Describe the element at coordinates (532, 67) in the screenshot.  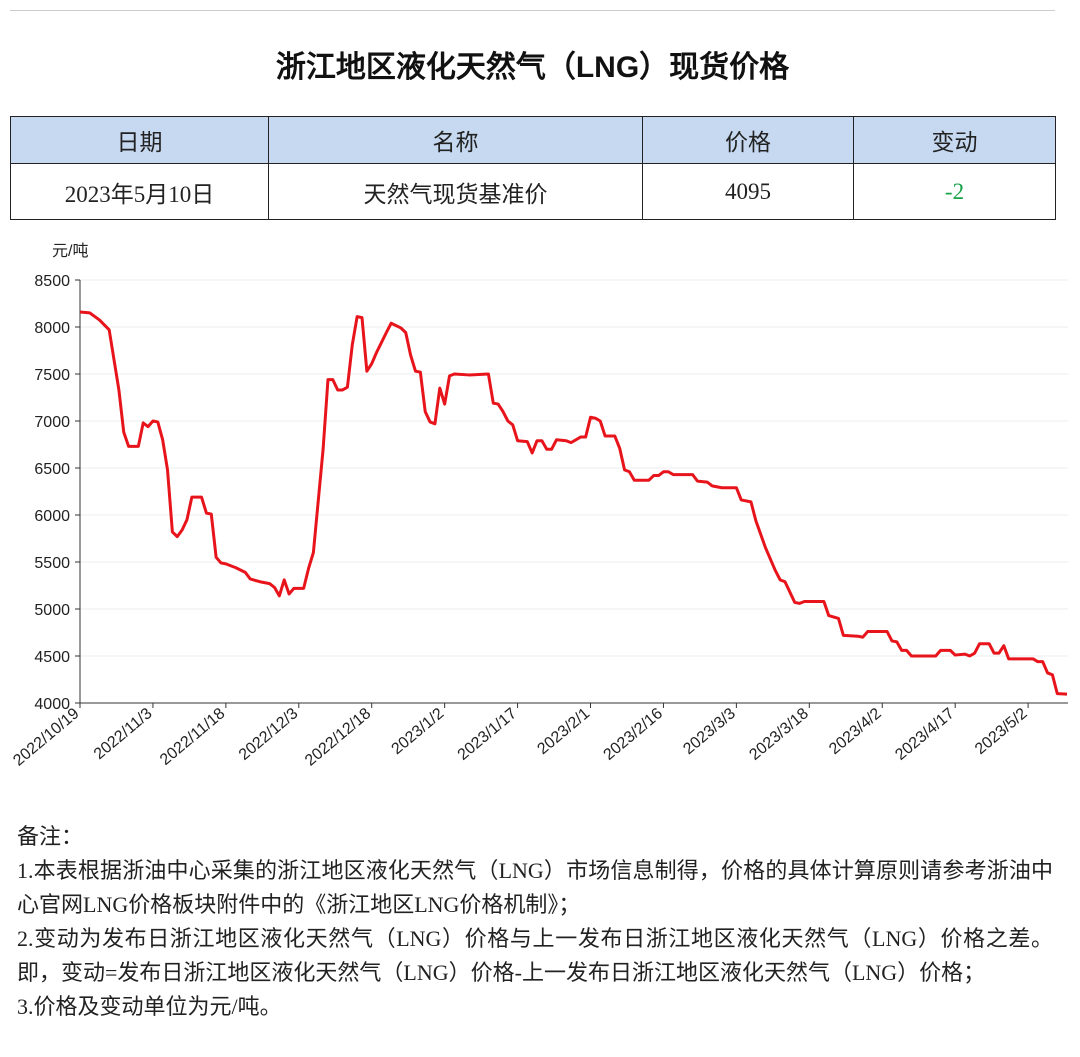
I see `page-title: 浙江地区液化天然气（LNG）现货价格` at that location.